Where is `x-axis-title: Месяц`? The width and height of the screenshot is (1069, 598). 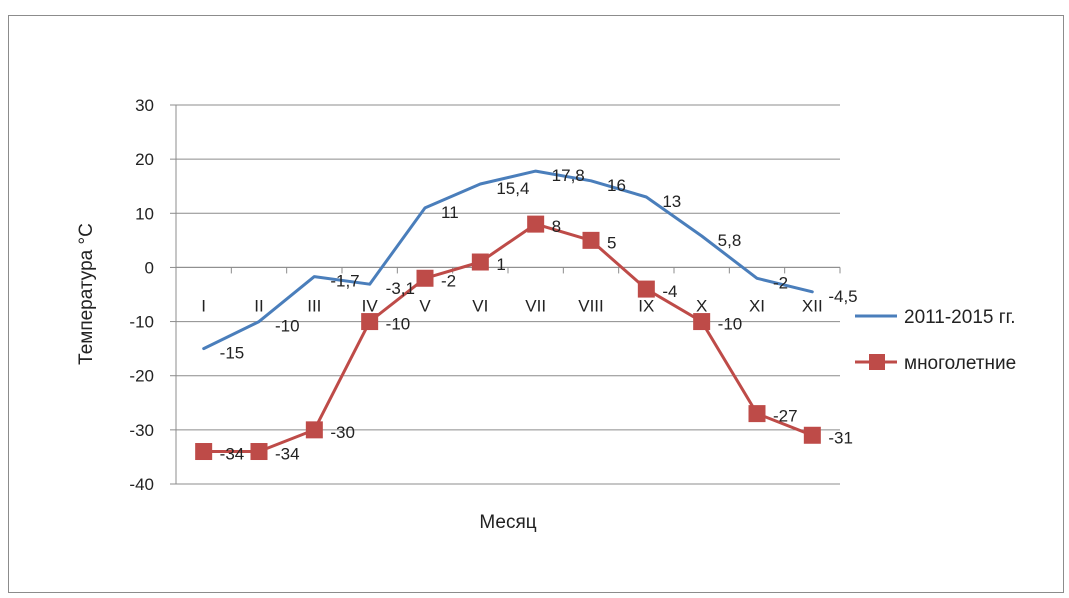
x-axis-title: Месяц is located at coordinates (507, 522).